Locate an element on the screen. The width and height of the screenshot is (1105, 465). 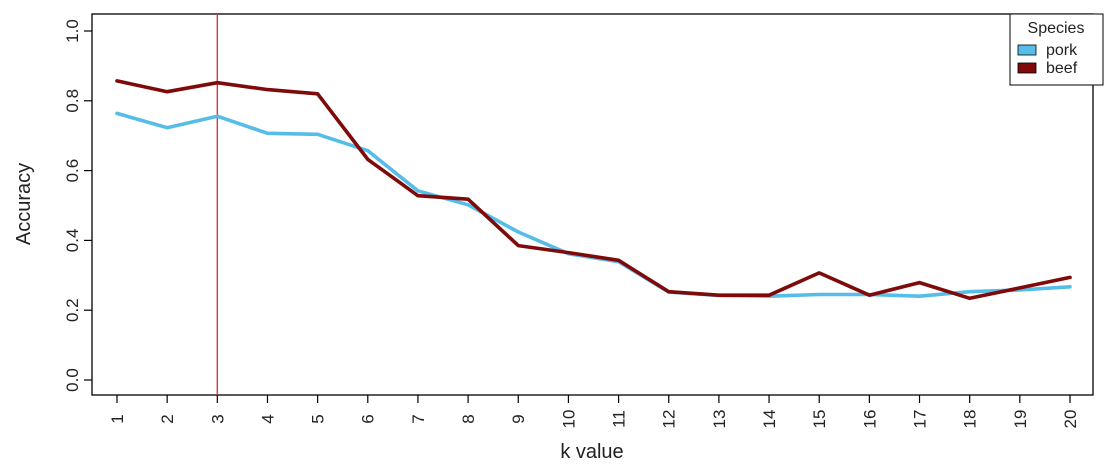
y-tick-label: 1.0 is located at coordinates (72, 31).